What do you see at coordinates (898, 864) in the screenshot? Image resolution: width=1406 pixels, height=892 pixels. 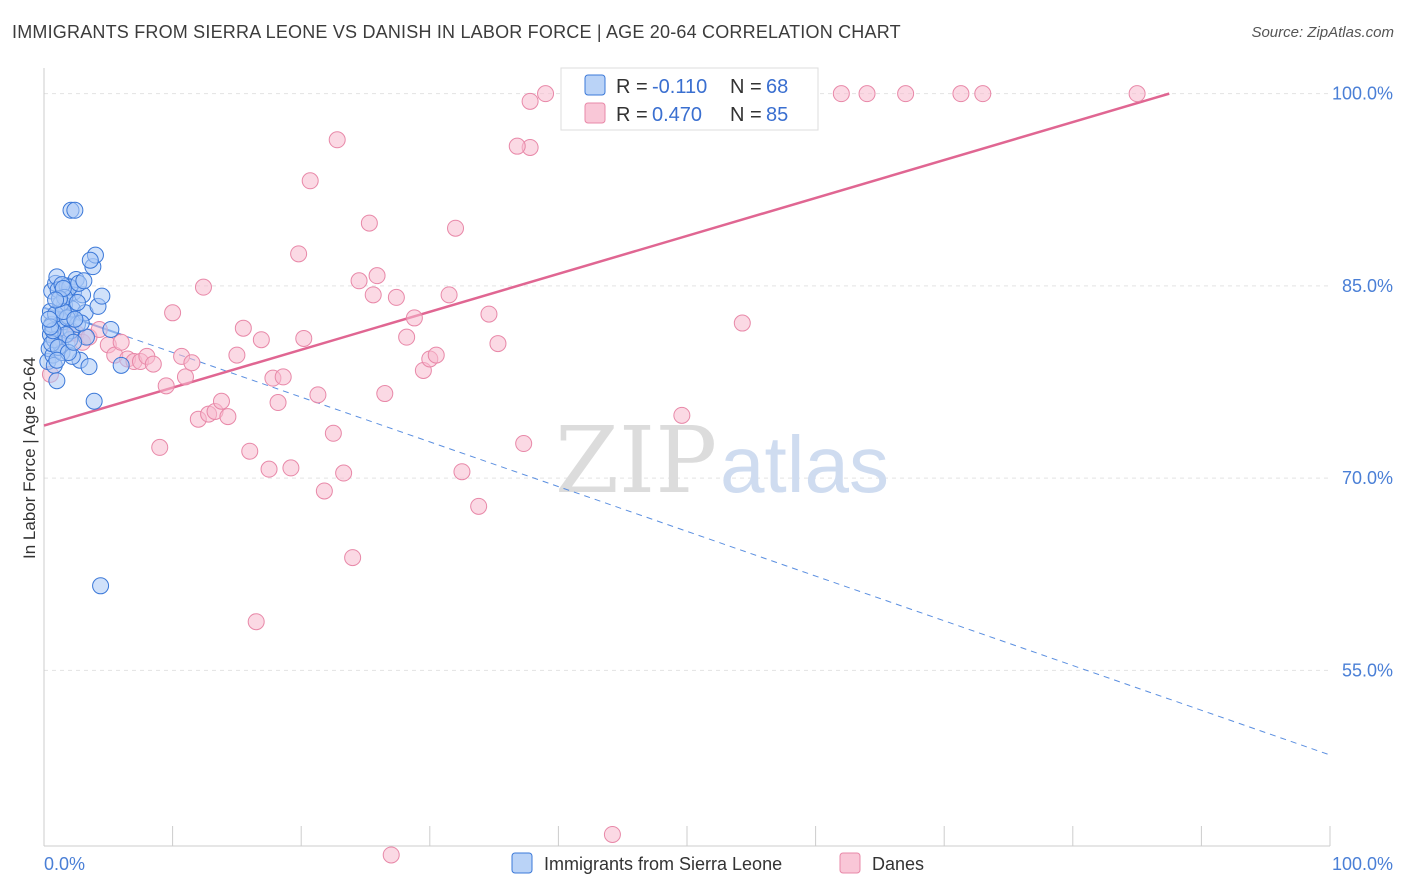 I see `bottom-legend-label-pink: Danes` at bounding box center [898, 864].